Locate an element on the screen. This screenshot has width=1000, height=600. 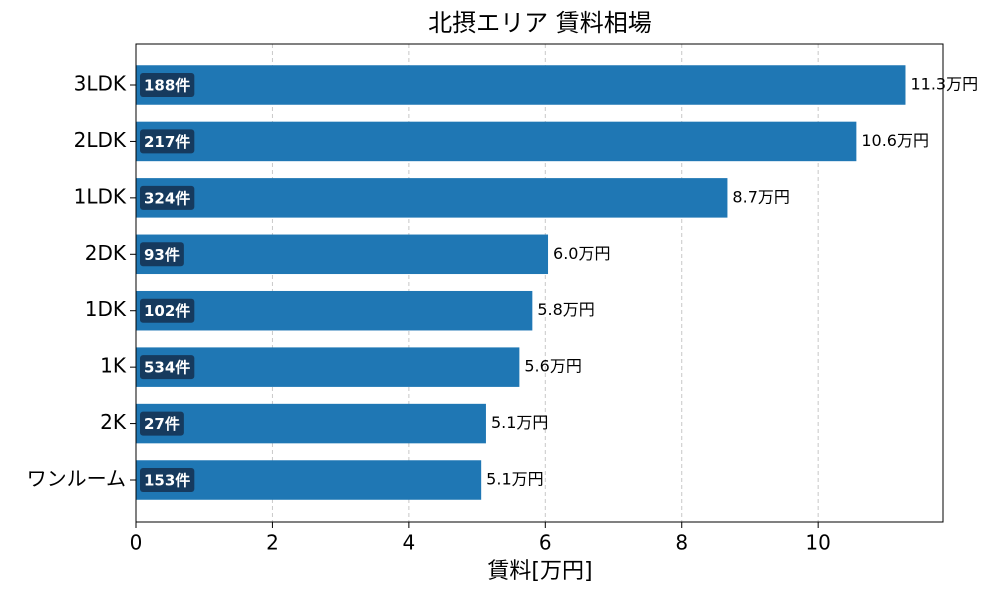
x-tick-label: 6 is located at coordinates (545, 543).